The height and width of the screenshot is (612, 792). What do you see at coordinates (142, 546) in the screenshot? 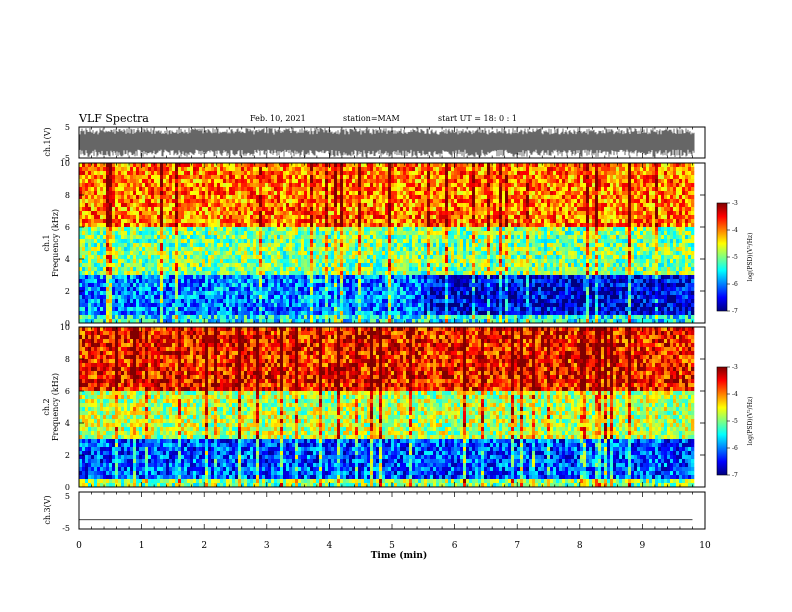
I see `time-tick-label: 1` at bounding box center [142, 546].